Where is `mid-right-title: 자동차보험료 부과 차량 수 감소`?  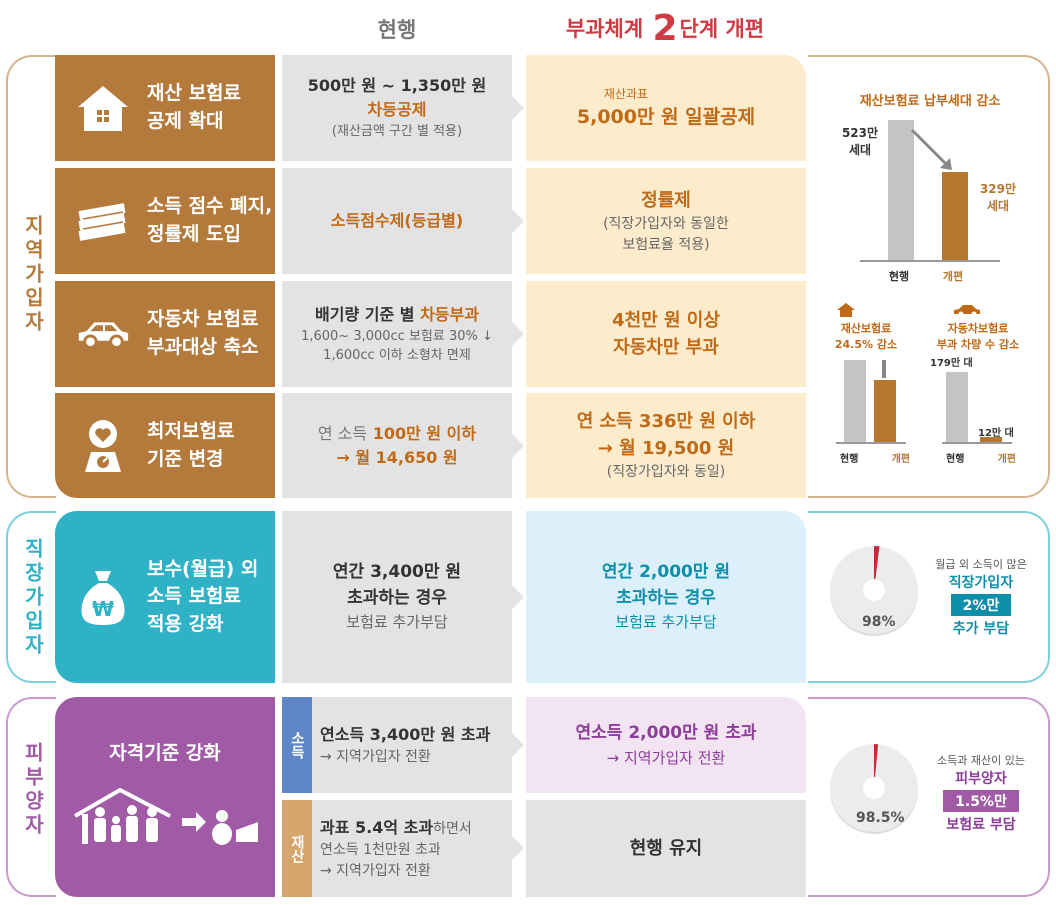
mid-right-title: 자동차보험료 부과 차량 수 감소 is located at coordinates (978, 336).